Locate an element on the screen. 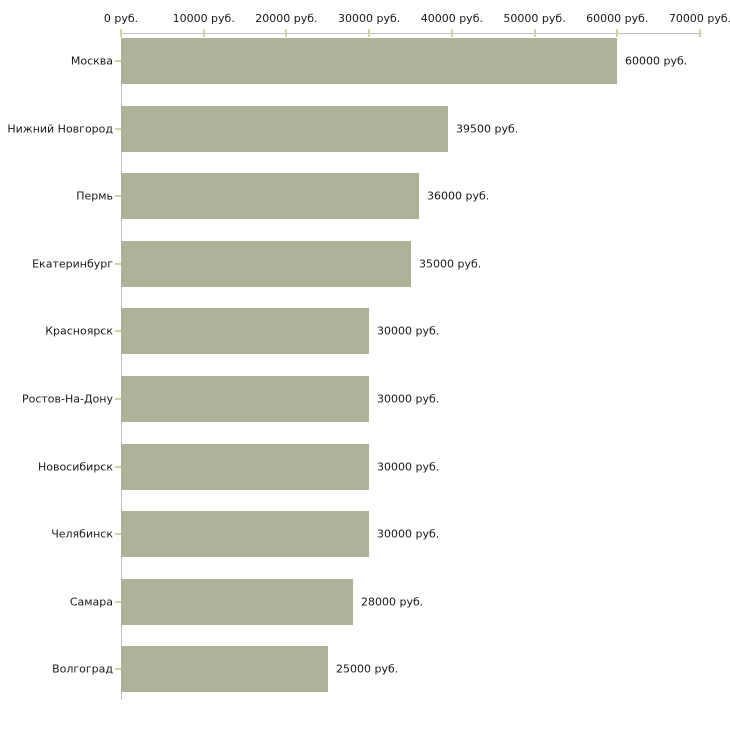  category-label: Красноярск is located at coordinates (79, 331).